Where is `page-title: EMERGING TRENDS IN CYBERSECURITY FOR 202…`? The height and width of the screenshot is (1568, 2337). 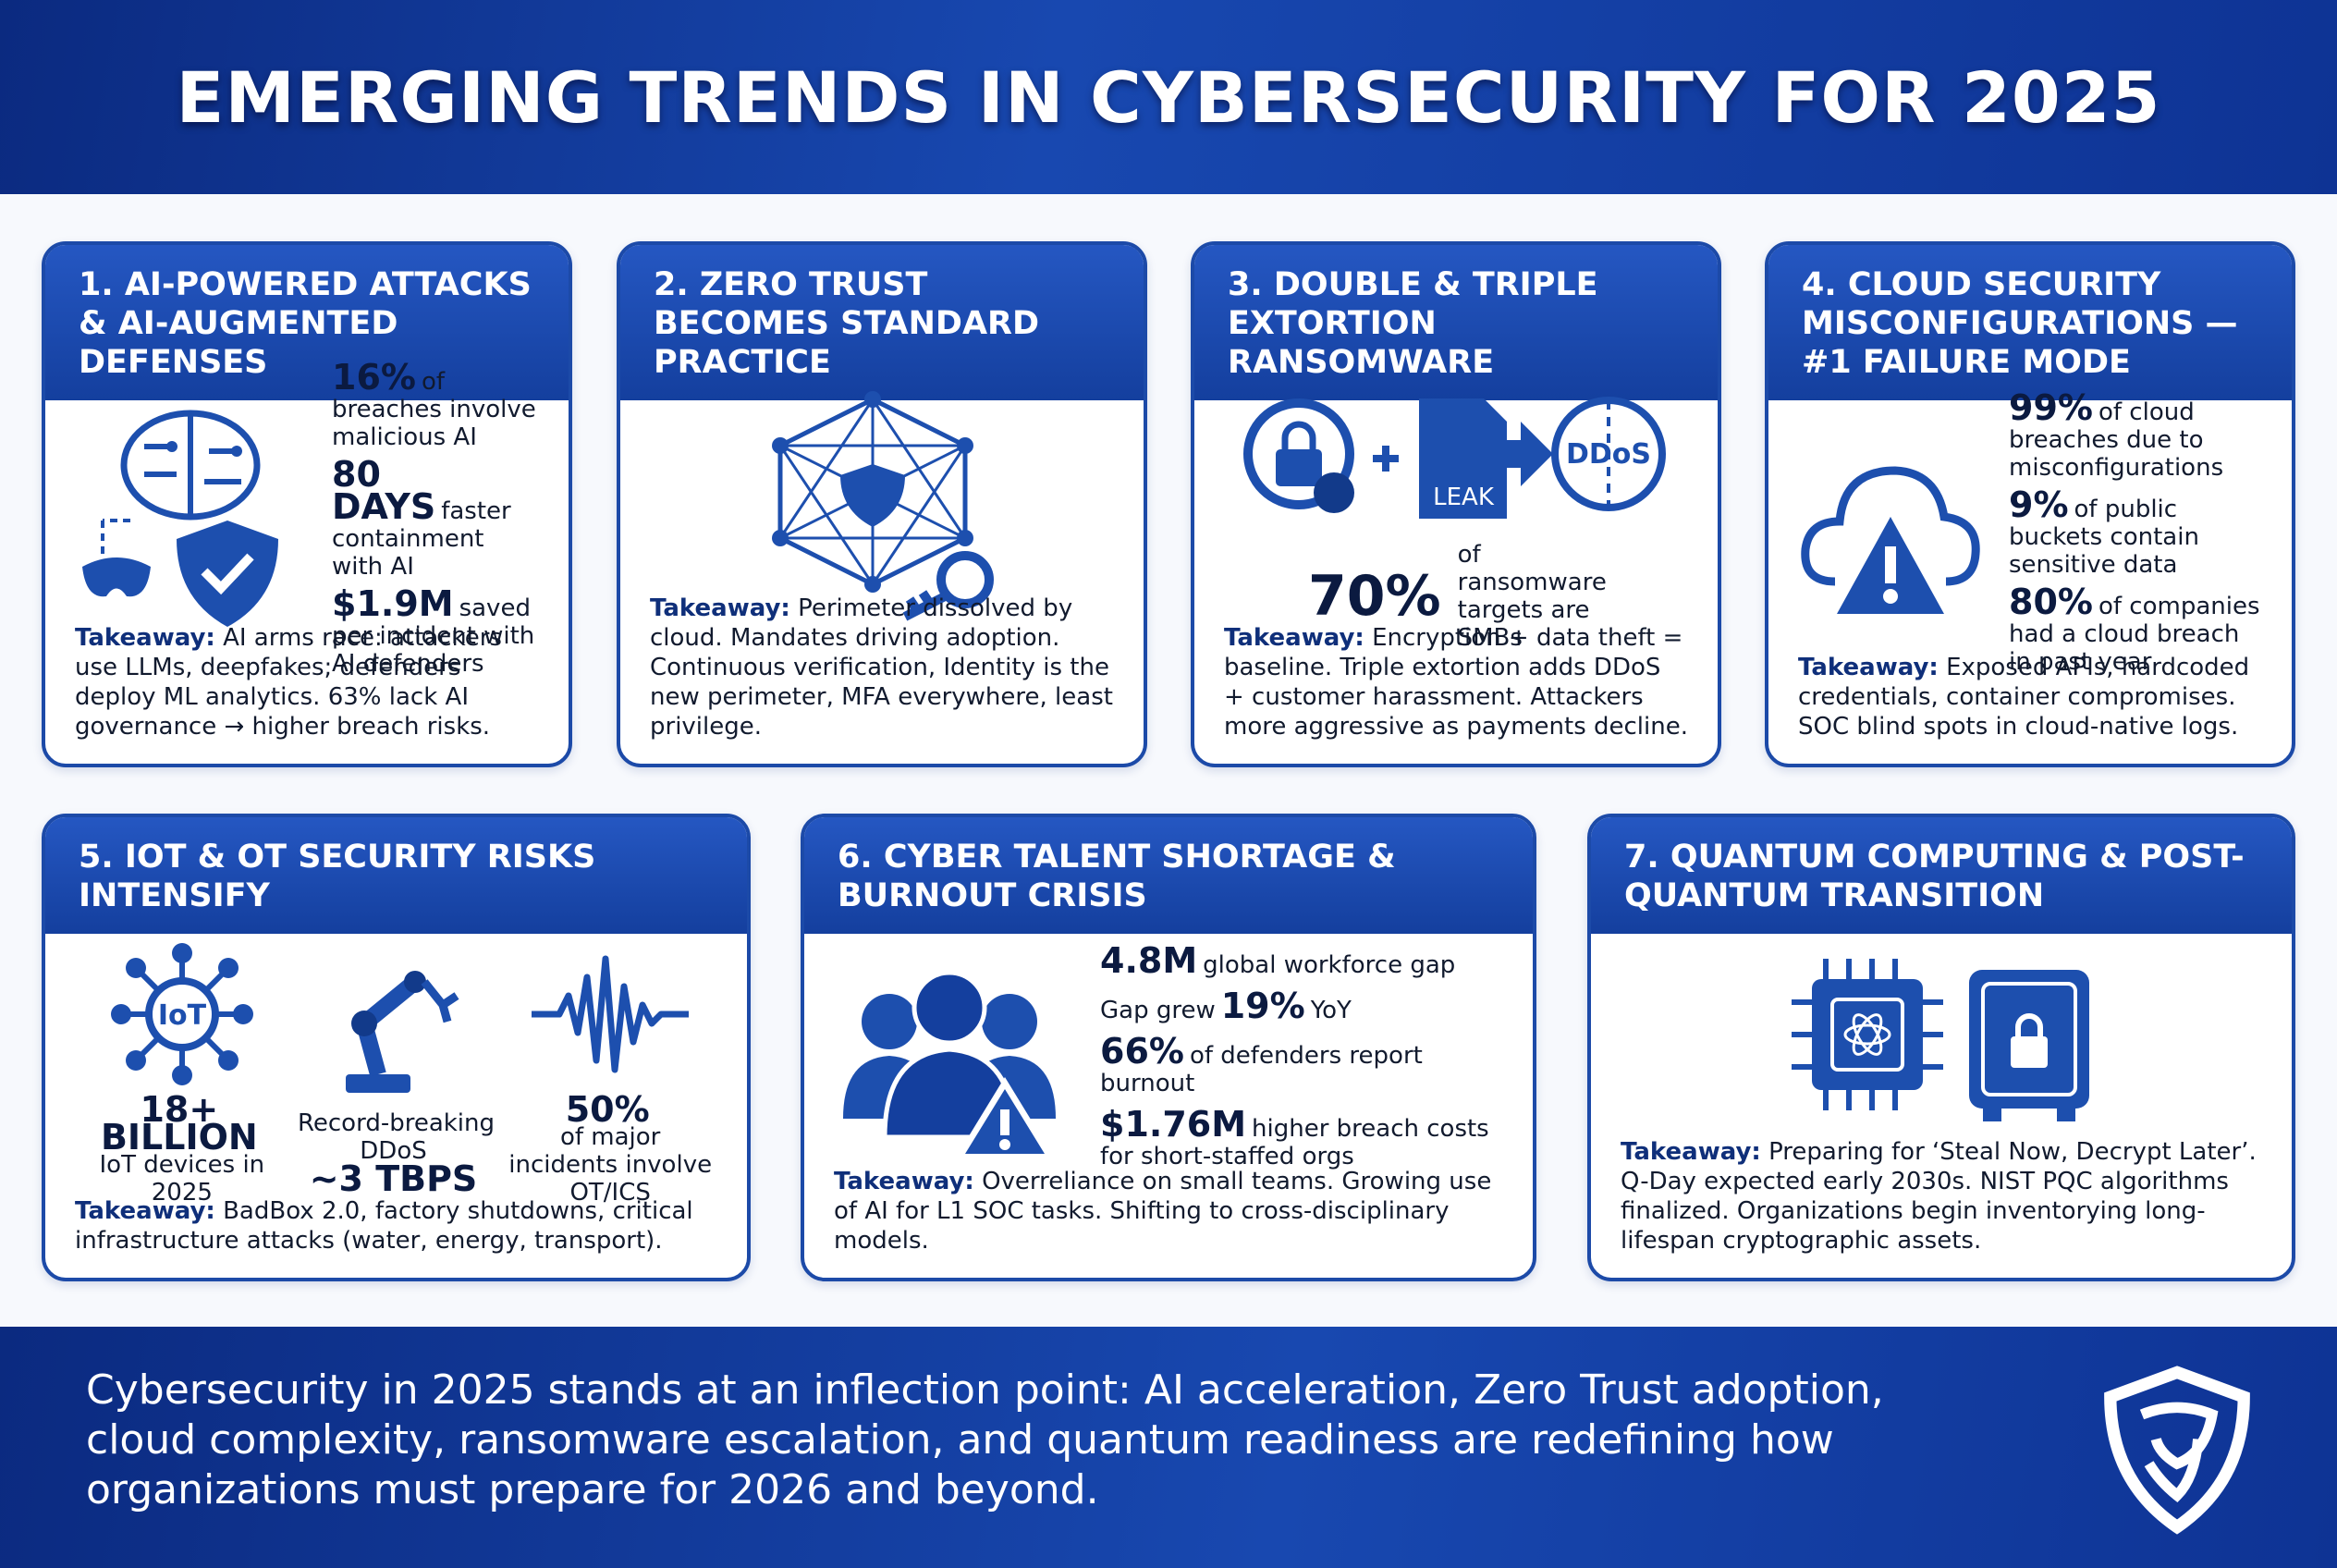 page-title: EMERGING TRENDS IN CYBERSECURITY FOR 202… is located at coordinates (1168, 97).